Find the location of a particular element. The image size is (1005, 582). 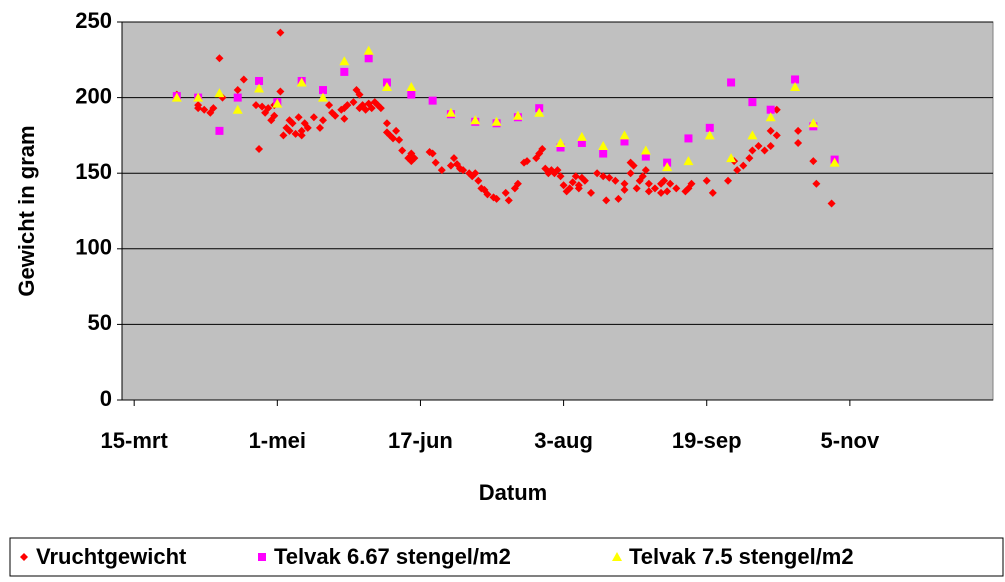

x-tick-label: 17-jun is located at coordinates (420, 440).